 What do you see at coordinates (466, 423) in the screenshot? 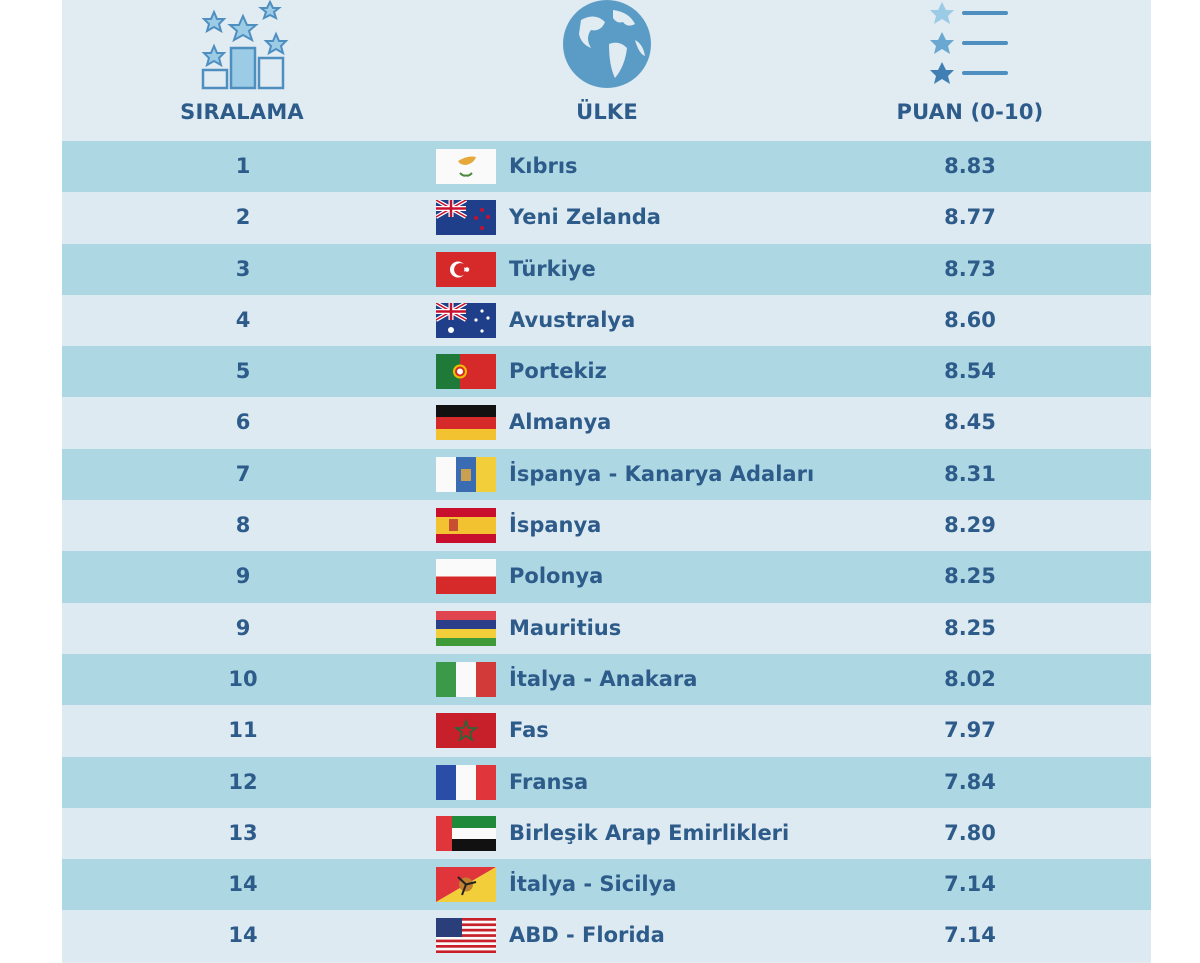
I see `germany-flag-icon` at bounding box center [466, 423].